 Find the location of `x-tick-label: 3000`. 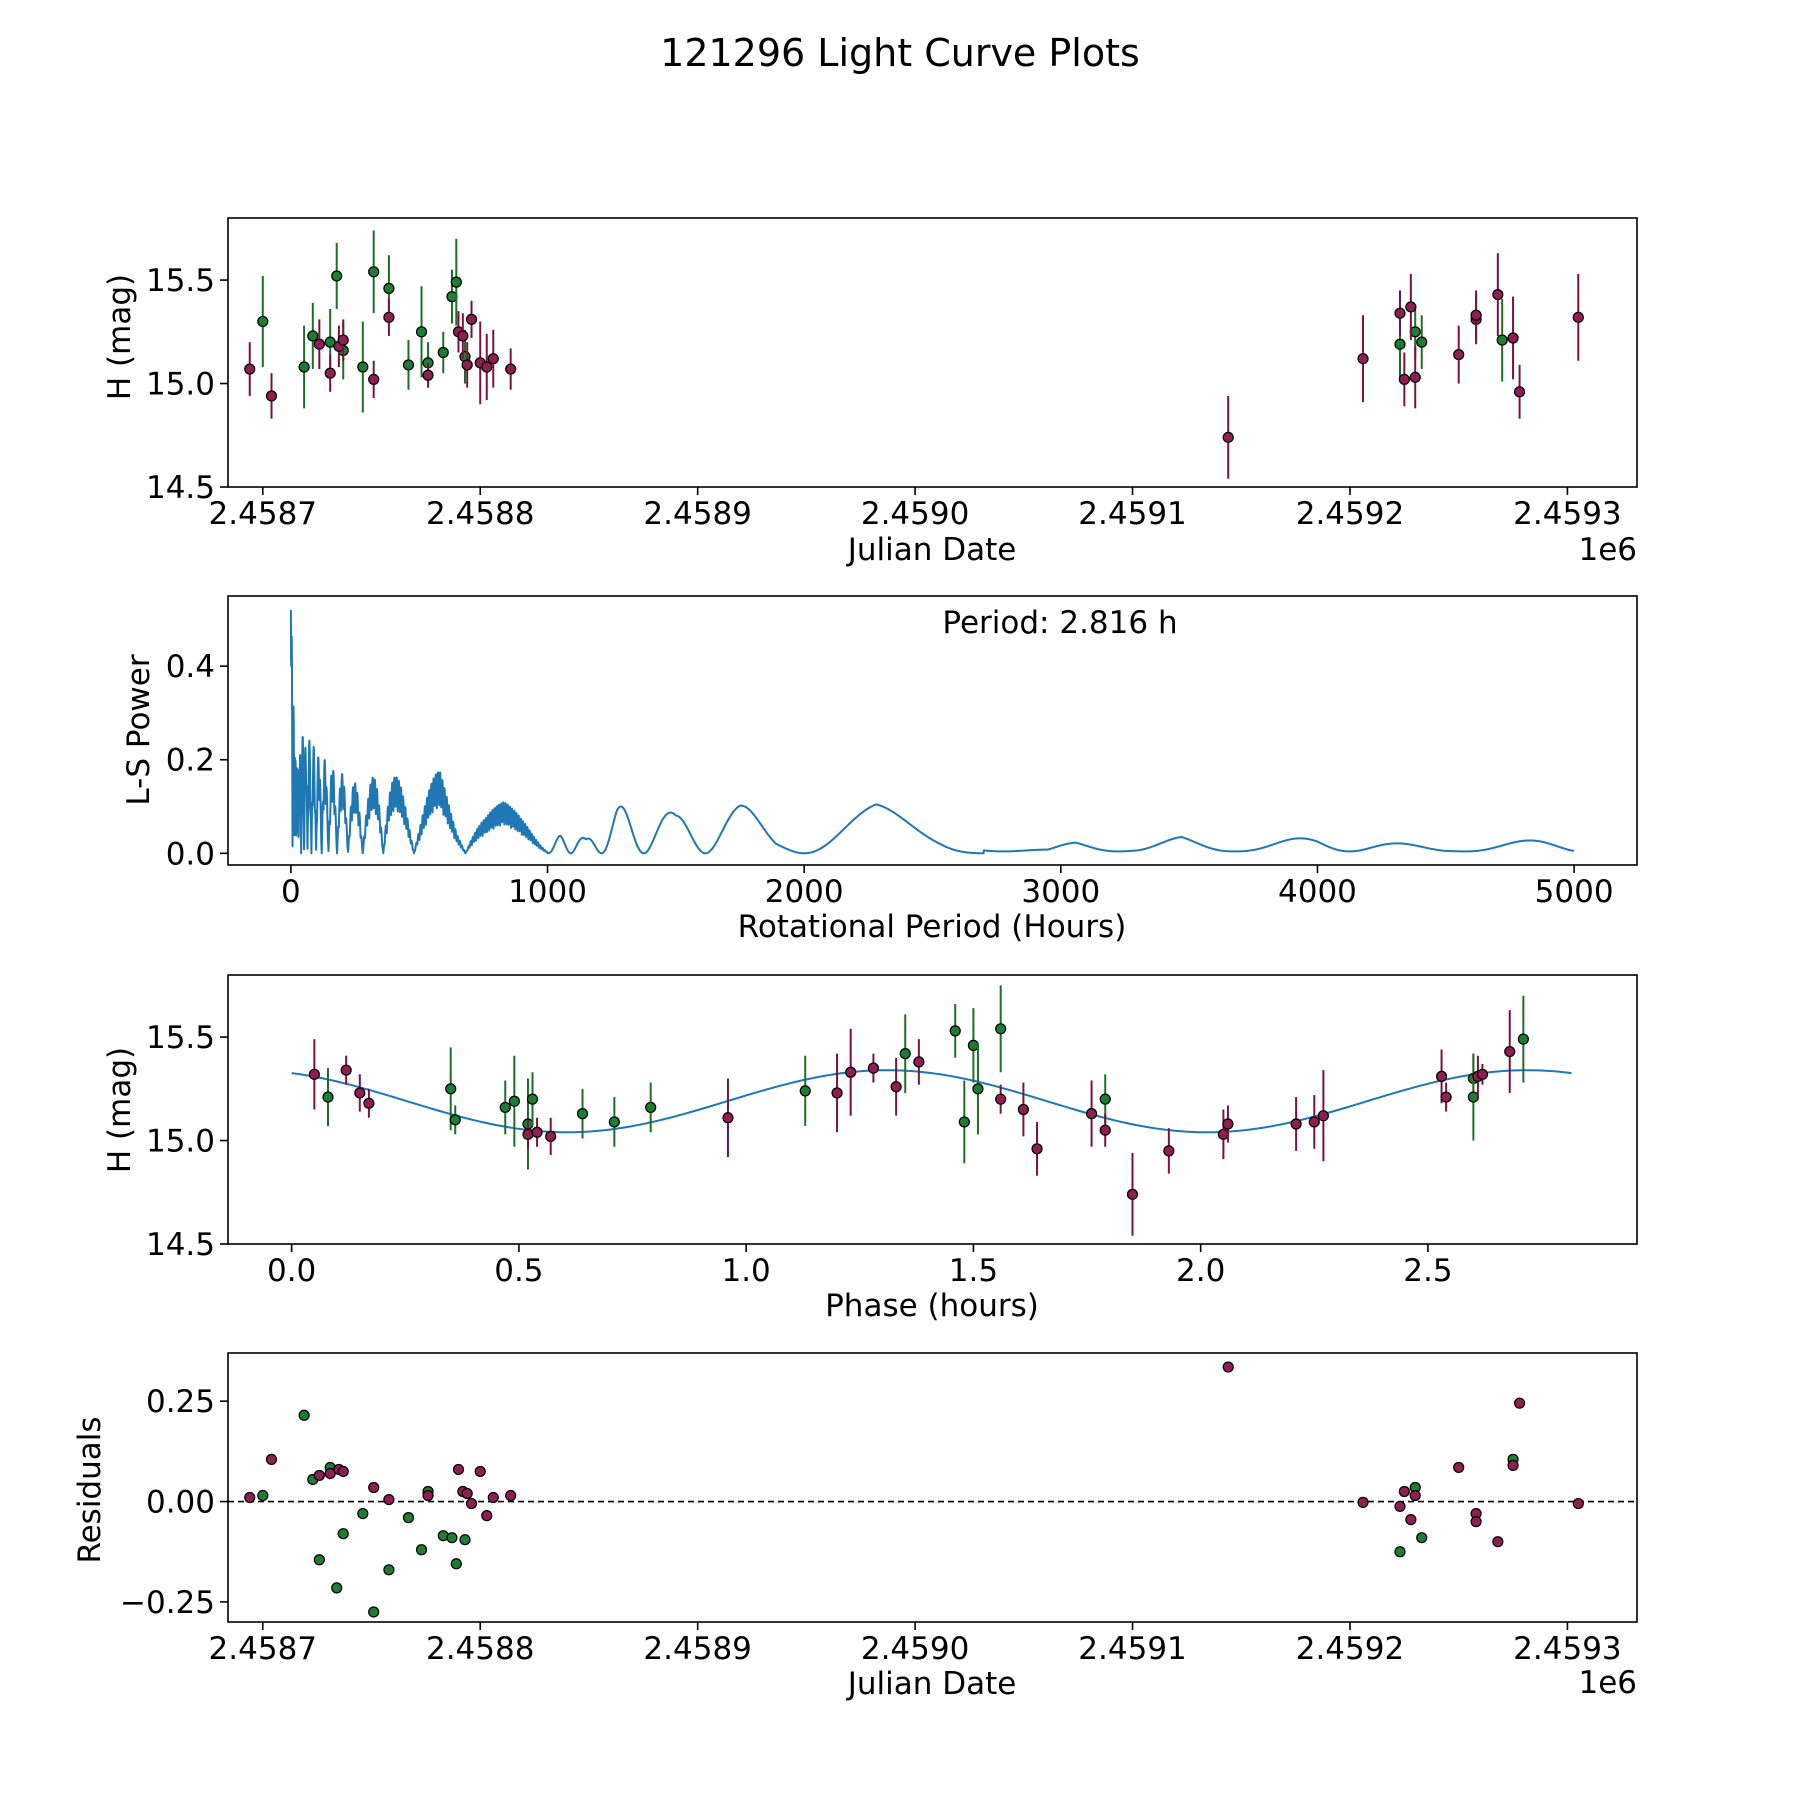

x-tick-label: 3000 is located at coordinates (1060, 892).